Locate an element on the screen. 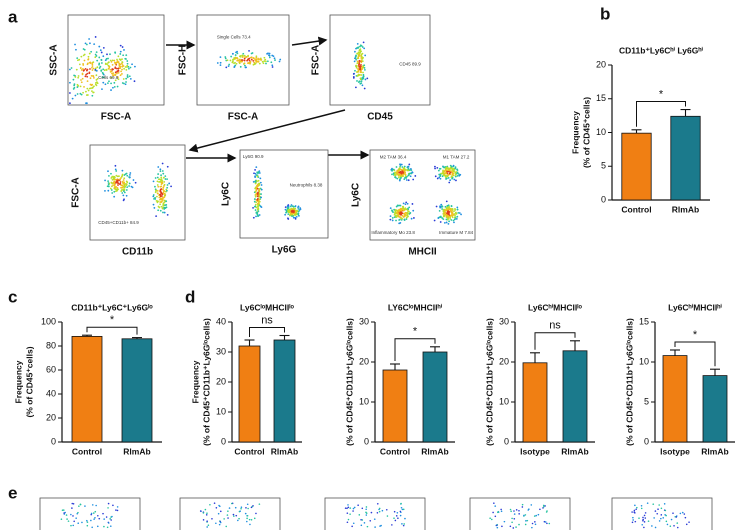 This screenshot has height=530, width=750. x-tick-label: Control is located at coordinates (87, 451).